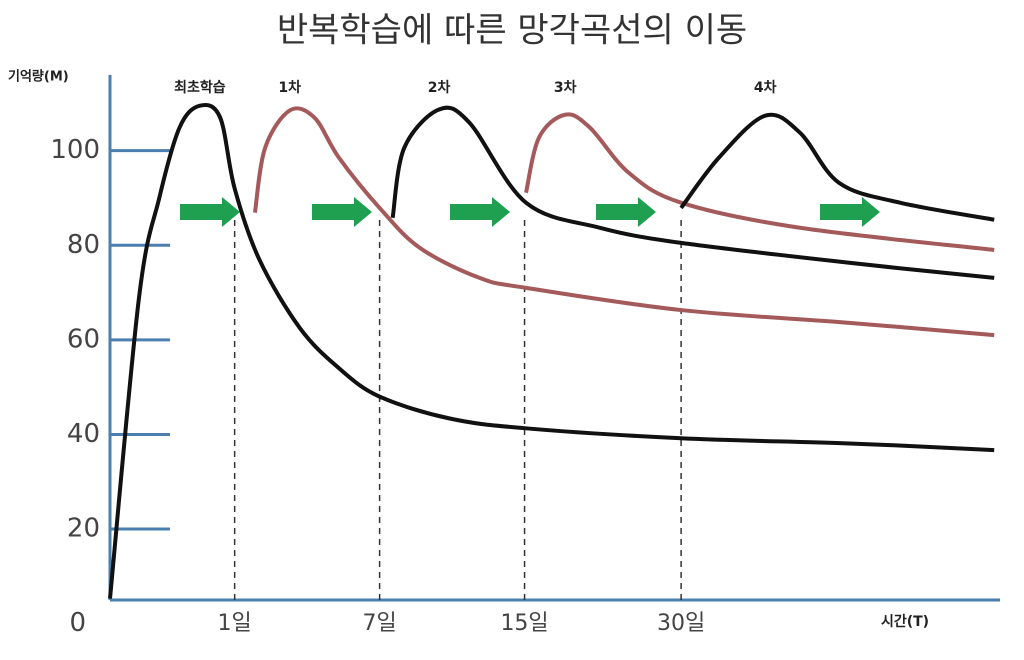 Image resolution: width=1024 pixels, height=660 pixels. What do you see at coordinates (235, 623) in the screenshot?
I see `x-tick-label: 1일` at bounding box center [235, 623].